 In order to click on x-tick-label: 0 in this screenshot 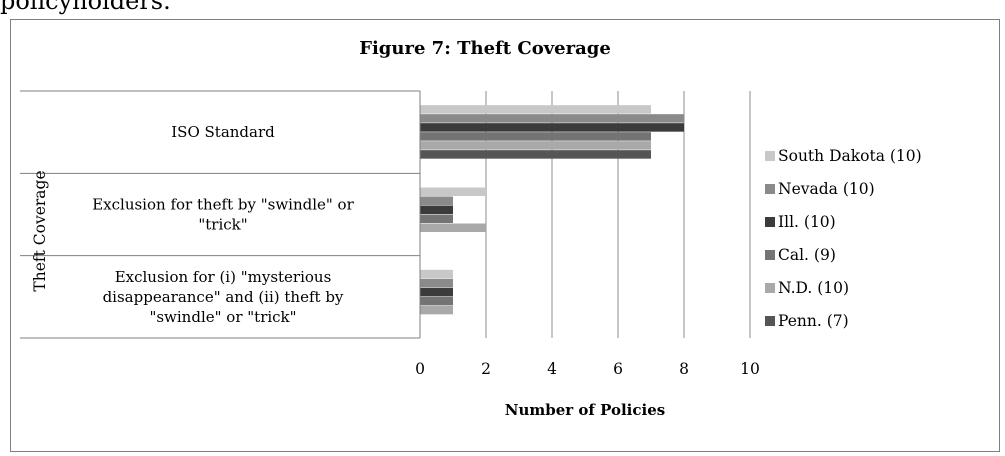, I will do `click(420, 369)`.